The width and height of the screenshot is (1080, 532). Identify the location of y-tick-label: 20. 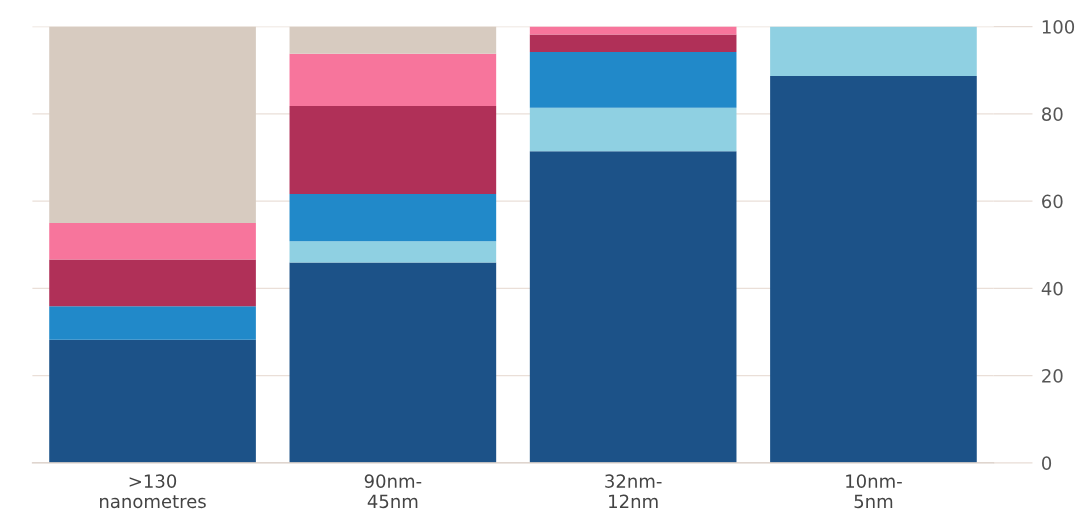
(1052, 376).